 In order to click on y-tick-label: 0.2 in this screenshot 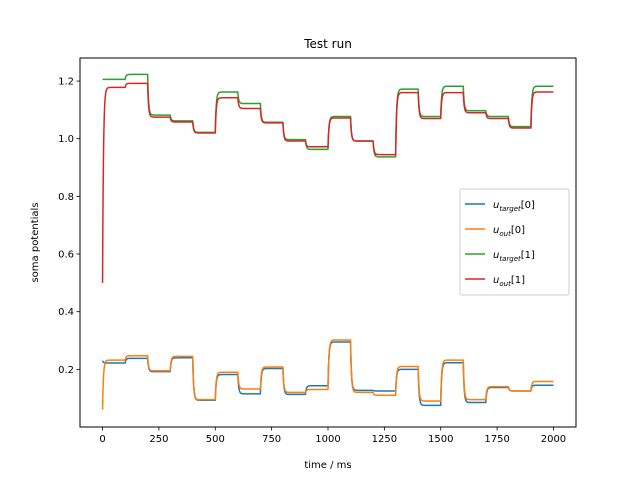, I will do `click(66, 370)`.